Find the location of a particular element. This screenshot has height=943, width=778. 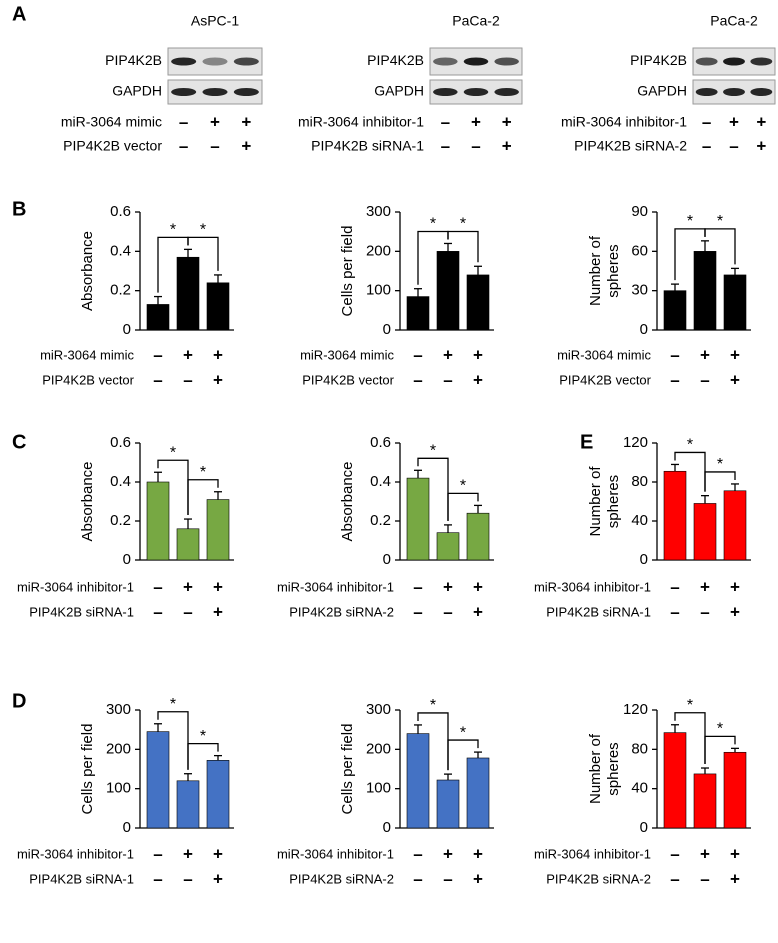

y-tick-label: 30 is located at coordinates (639, 290).